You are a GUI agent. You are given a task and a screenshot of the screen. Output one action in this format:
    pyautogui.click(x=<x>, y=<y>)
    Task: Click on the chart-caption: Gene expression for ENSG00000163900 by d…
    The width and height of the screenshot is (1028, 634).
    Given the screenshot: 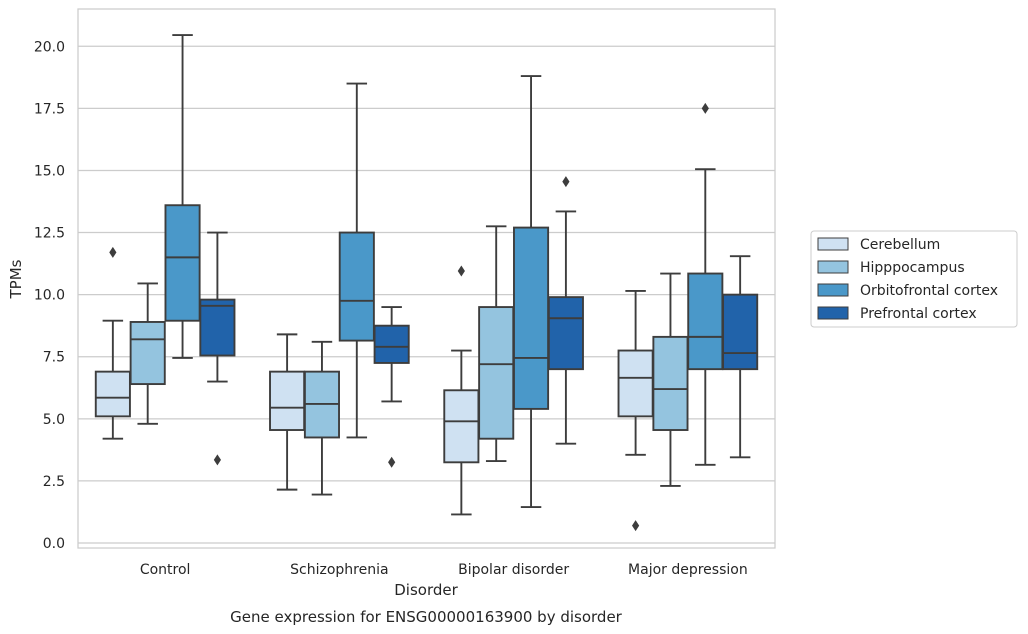 What is the action you would take?
    pyautogui.click(x=426, y=617)
    